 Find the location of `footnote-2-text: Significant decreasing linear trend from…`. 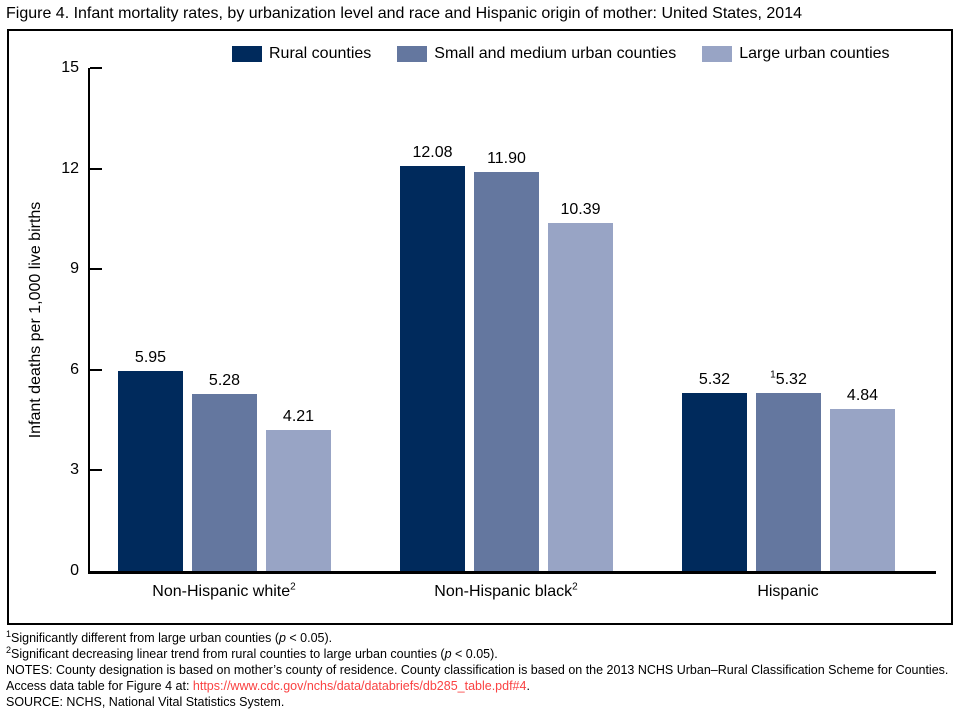

footnote-2-text: Significant decreasing linear trend from… is located at coordinates (228, 654).